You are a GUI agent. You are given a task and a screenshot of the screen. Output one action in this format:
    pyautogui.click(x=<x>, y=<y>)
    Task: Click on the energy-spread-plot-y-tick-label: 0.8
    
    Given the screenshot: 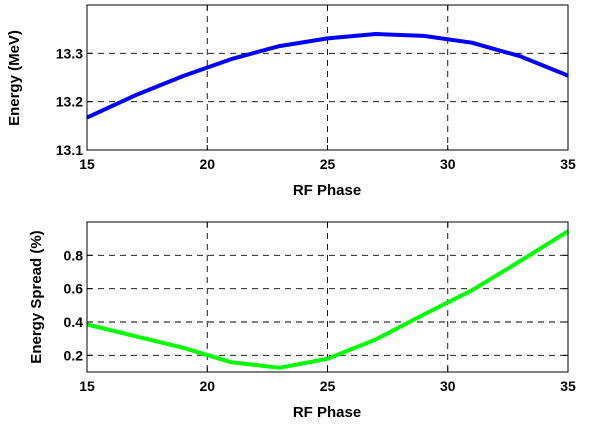 What is the action you would take?
    pyautogui.click(x=74, y=255)
    